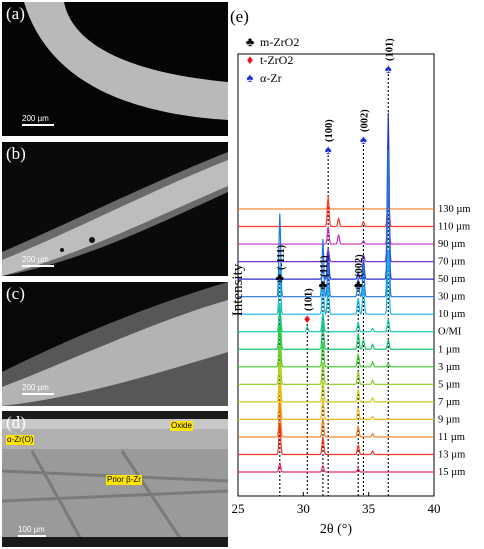 The height and width of the screenshot is (549, 484). I want to click on legend-entry: m-ZrO2, so click(279, 42).